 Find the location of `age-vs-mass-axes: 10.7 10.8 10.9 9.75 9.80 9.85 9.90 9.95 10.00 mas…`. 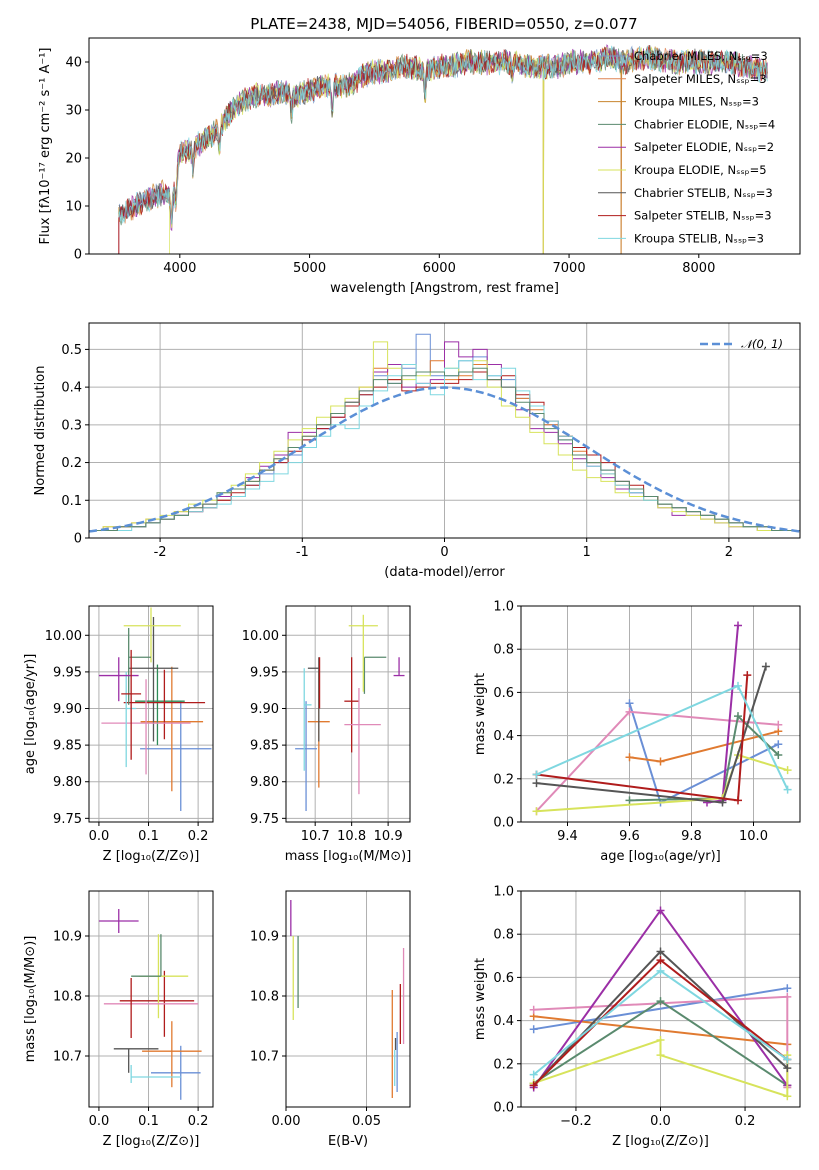

age-vs-mass-axes: 10.7 10.8 10.9 9.75 9.80 9.85 9.90 9.95 10.00 mas… is located at coordinates (326, 734).